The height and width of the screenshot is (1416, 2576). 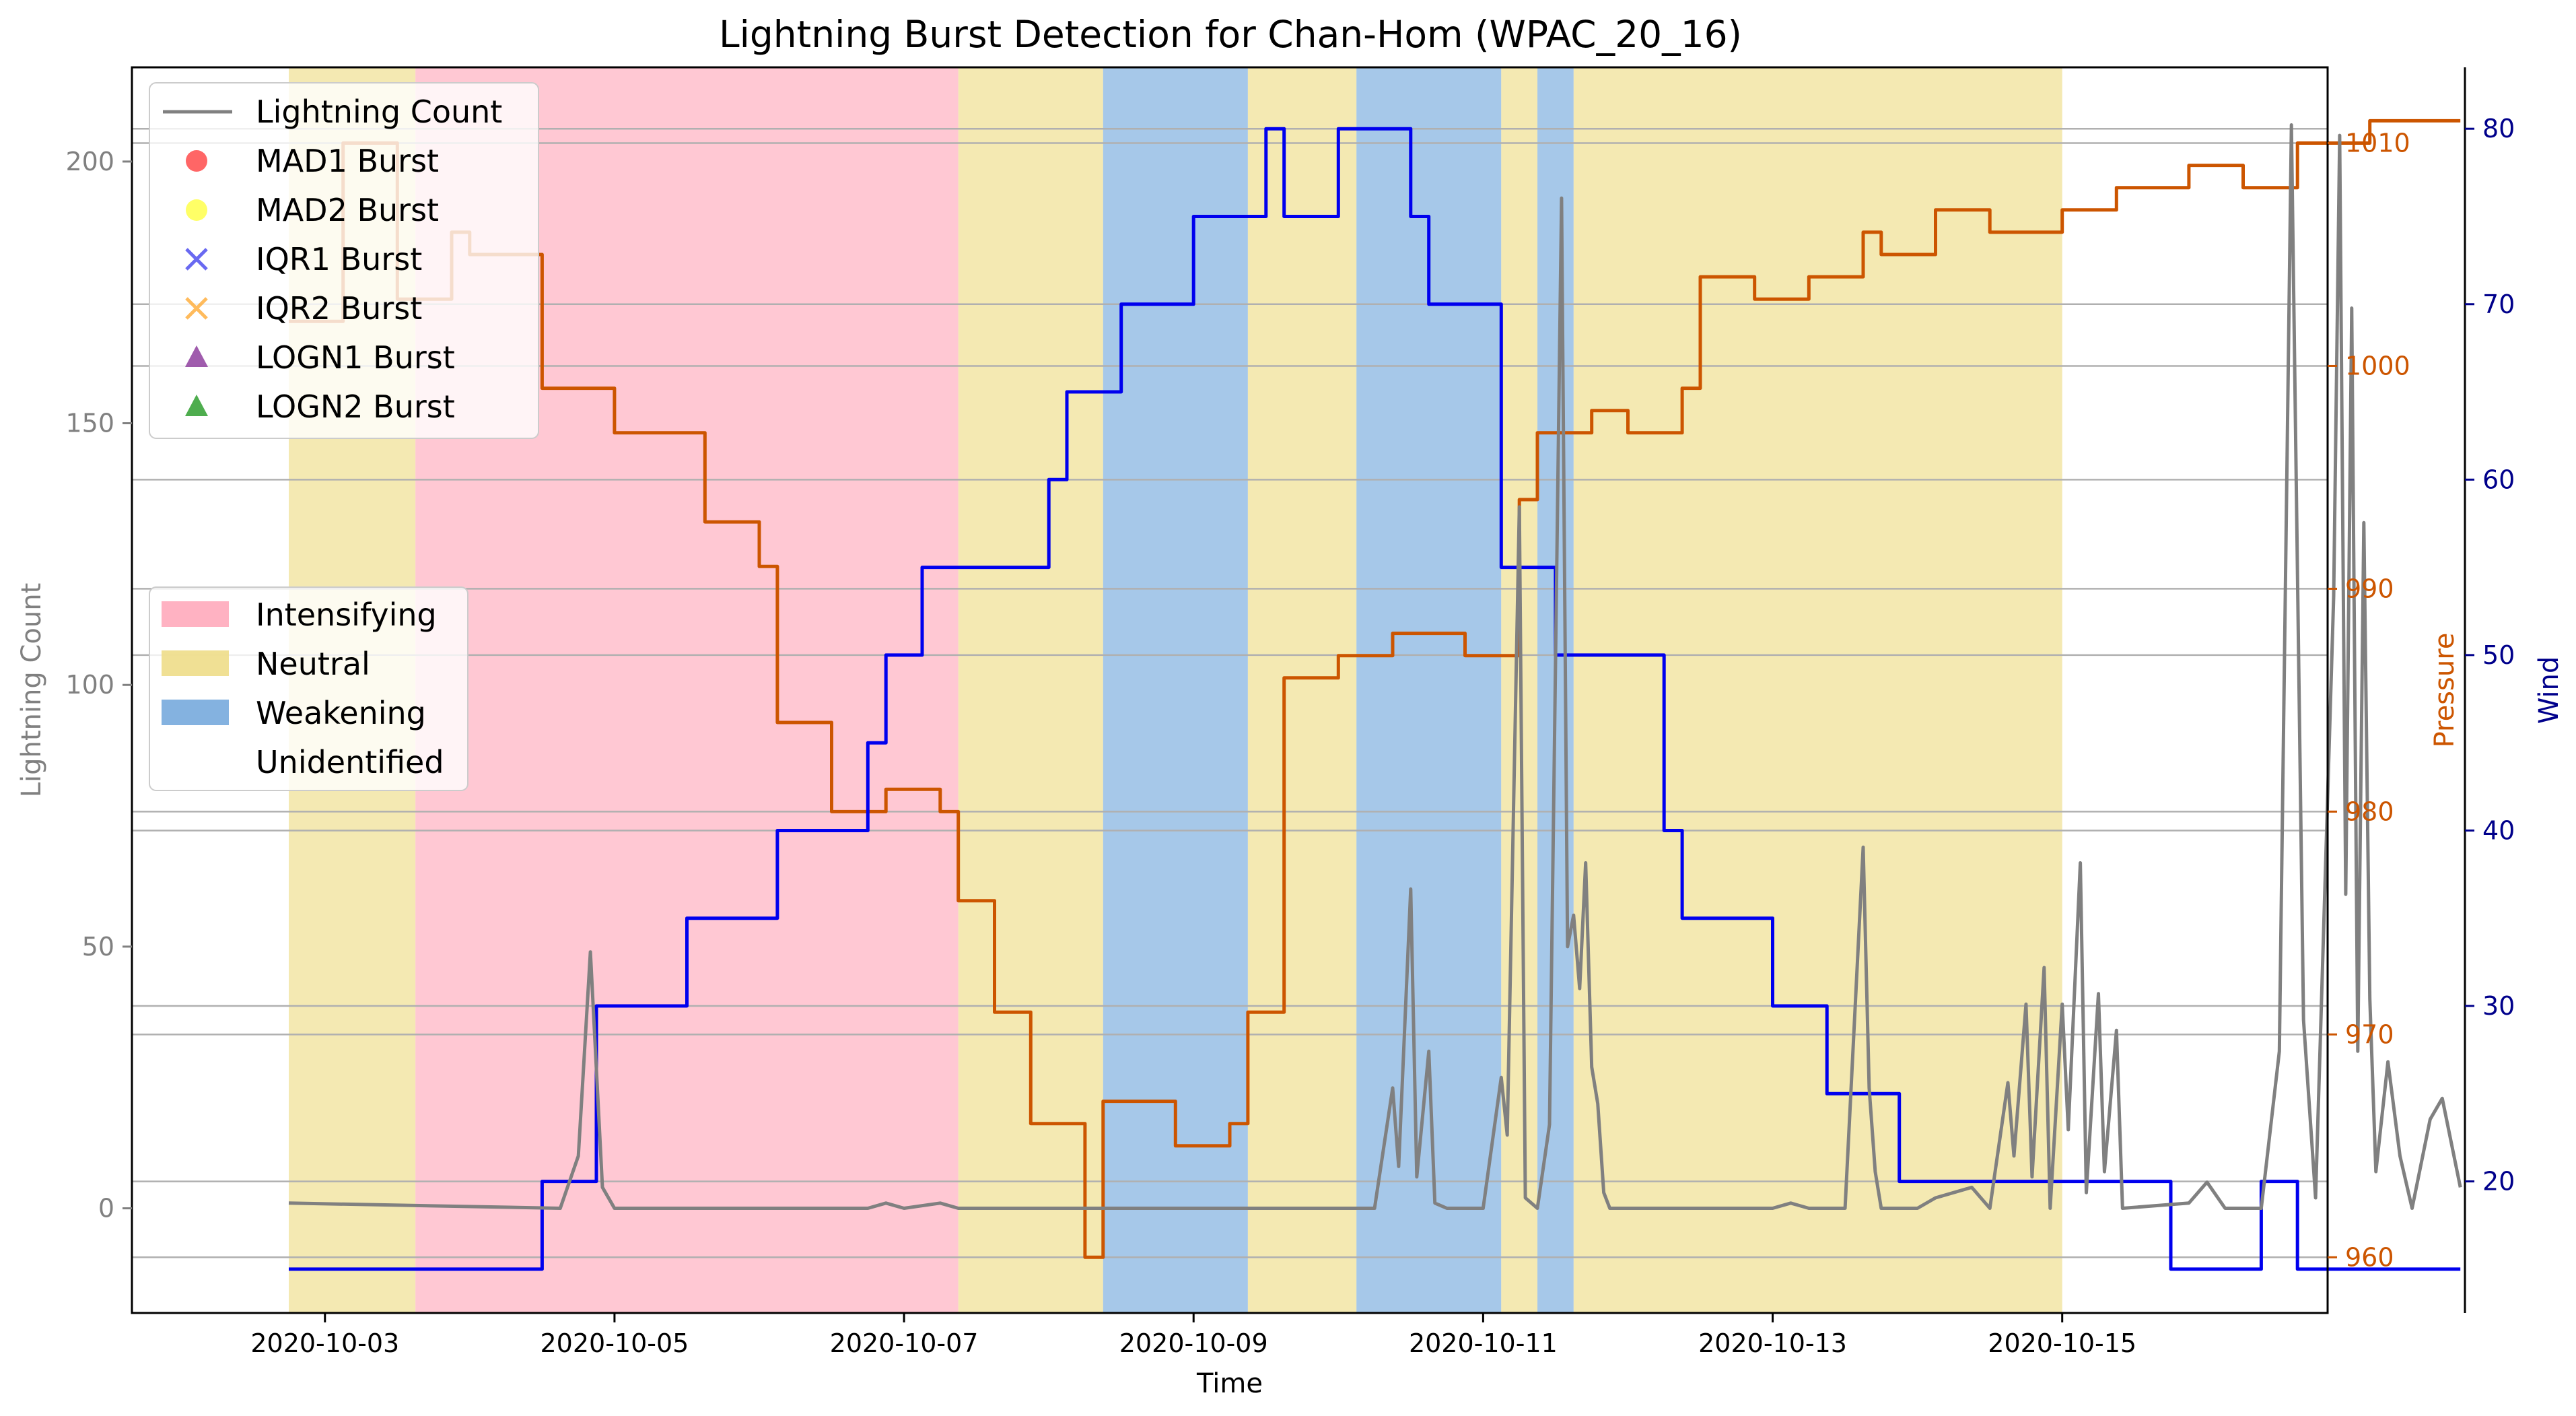 I want to click on pressure-tick-label-4: 1000, so click(x=2377, y=365).